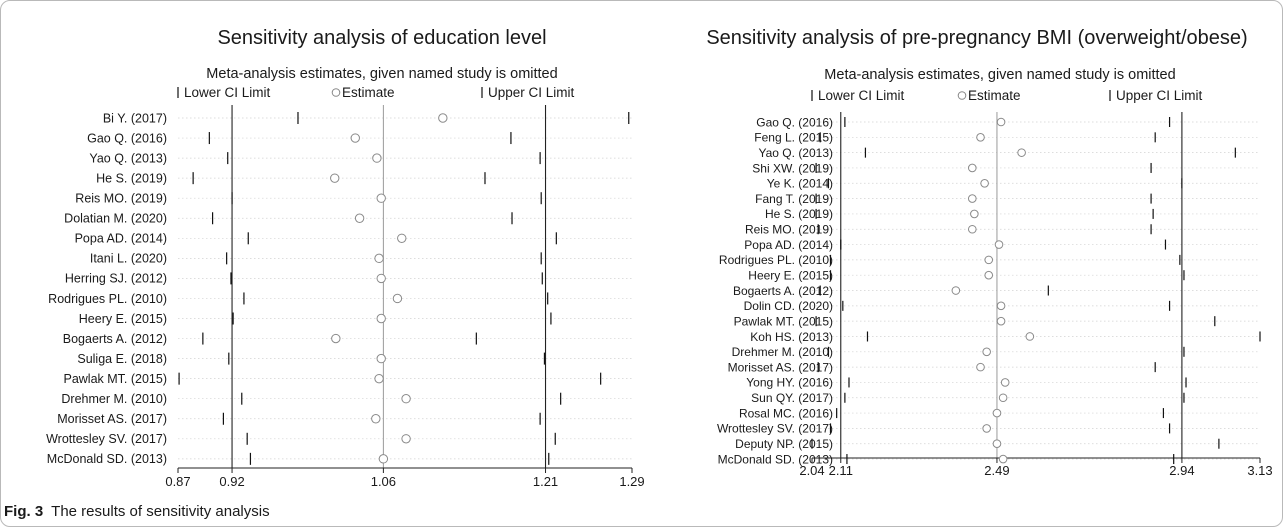 The height and width of the screenshot is (529, 1285). What do you see at coordinates (107, 299) in the screenshot?
I see `panel1-study-label: Rodrigues PL. (2010)` at bounding box center [107, 299].